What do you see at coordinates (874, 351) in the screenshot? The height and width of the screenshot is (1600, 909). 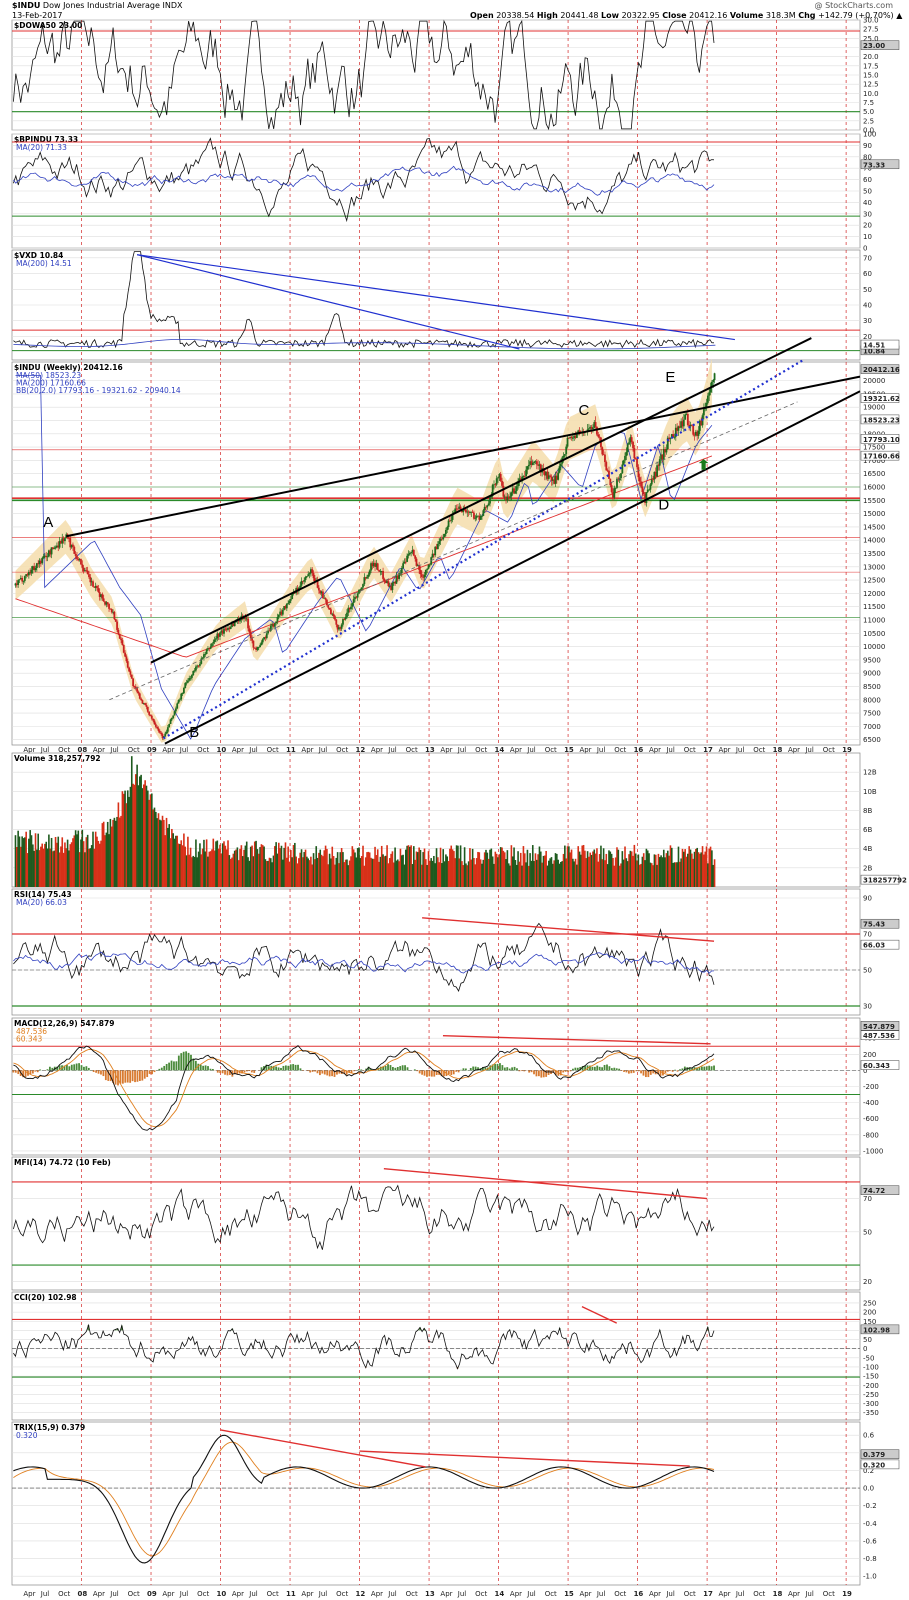 I see `value-flag-label: 10.84` at bounding box center [874, 351].